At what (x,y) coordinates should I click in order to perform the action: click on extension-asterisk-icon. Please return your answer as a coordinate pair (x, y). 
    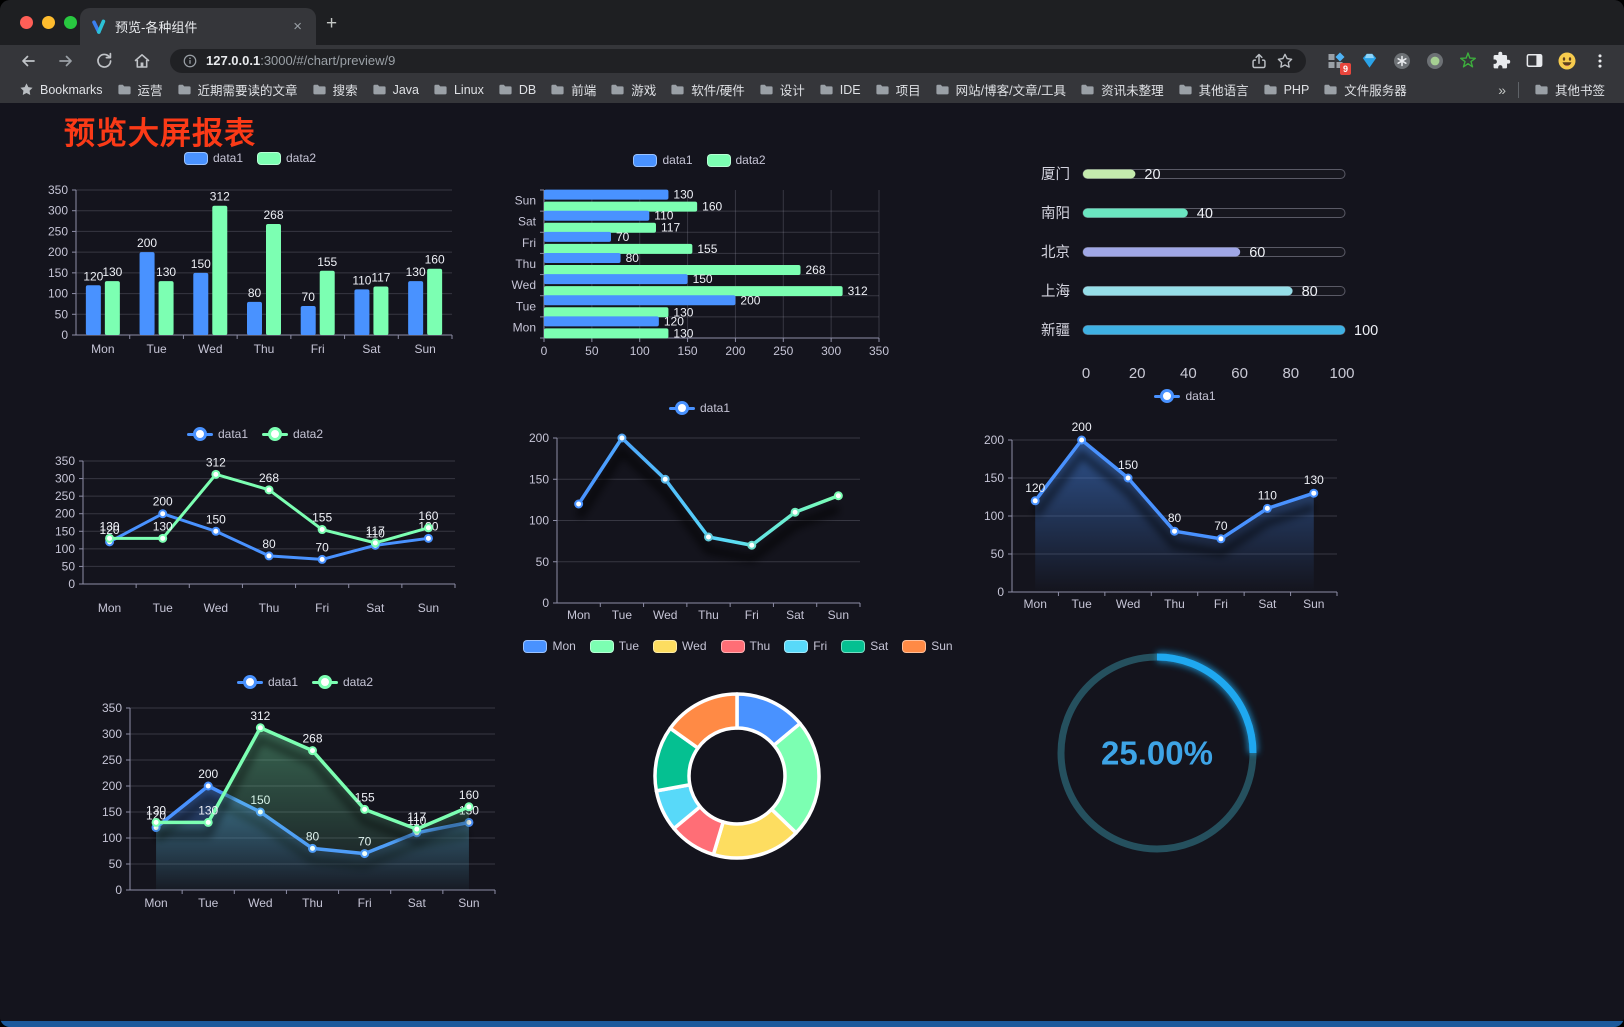
    Looking at the image, I should click on (1402, 61).